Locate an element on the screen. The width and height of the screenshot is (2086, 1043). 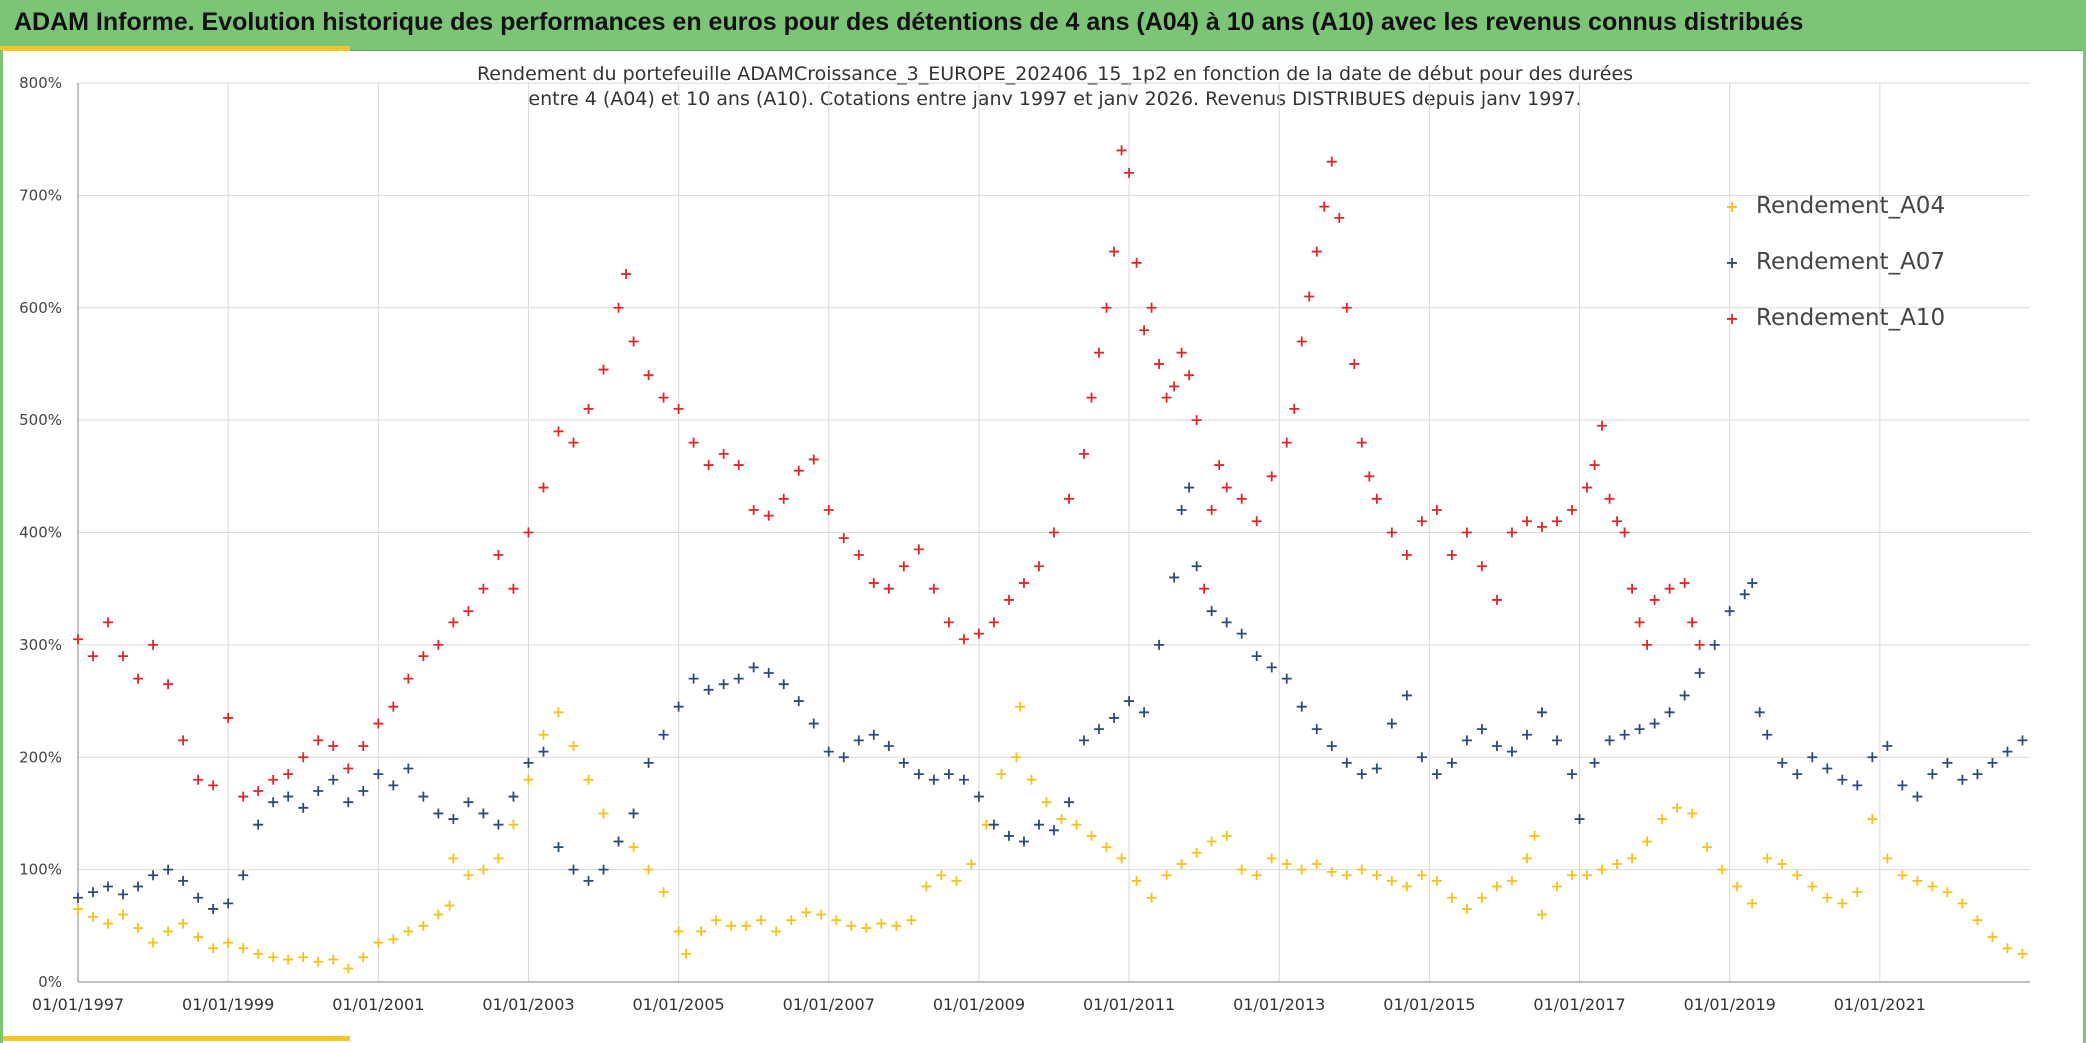
legend-label-a04: Rendement_A04 is located at coordinates (1851, 206).